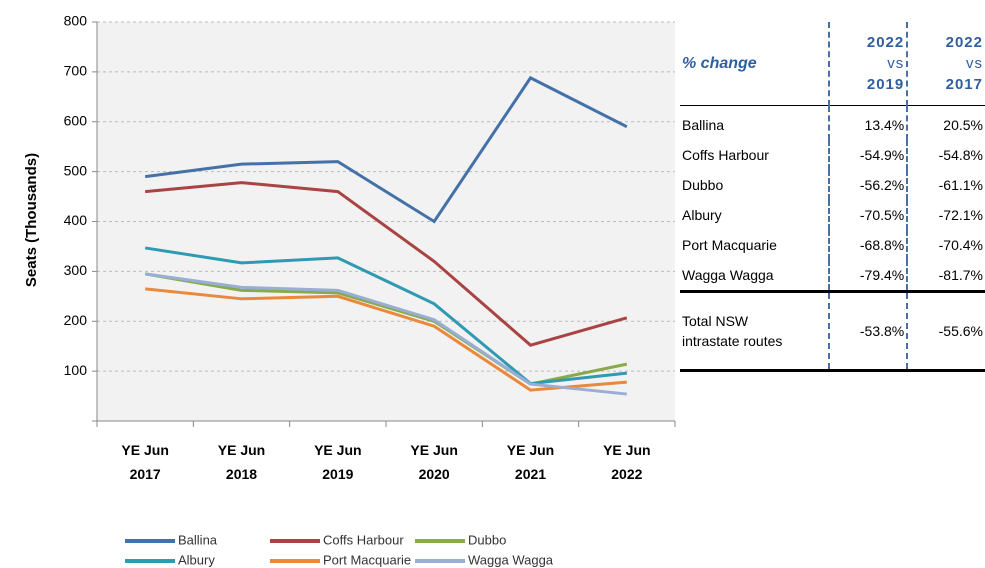 This screenshot has width=985, height=568. I want to click on table-row: Coffs Harbour -54.9% -54.8%, so click(832, 155).